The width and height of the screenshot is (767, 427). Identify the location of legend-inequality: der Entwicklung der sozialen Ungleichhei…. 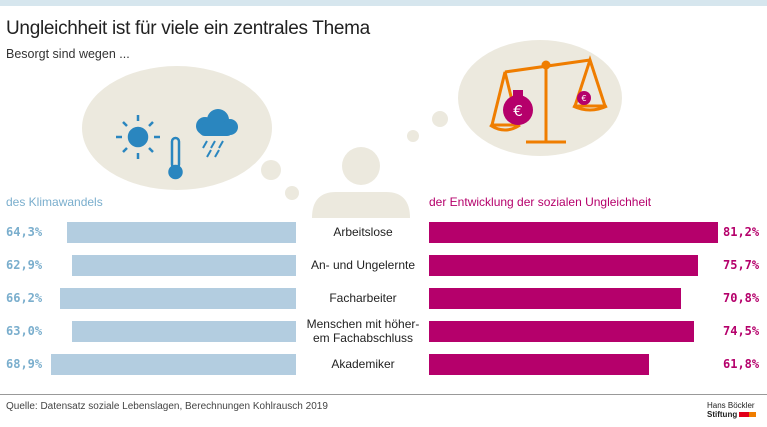
(540, 202).